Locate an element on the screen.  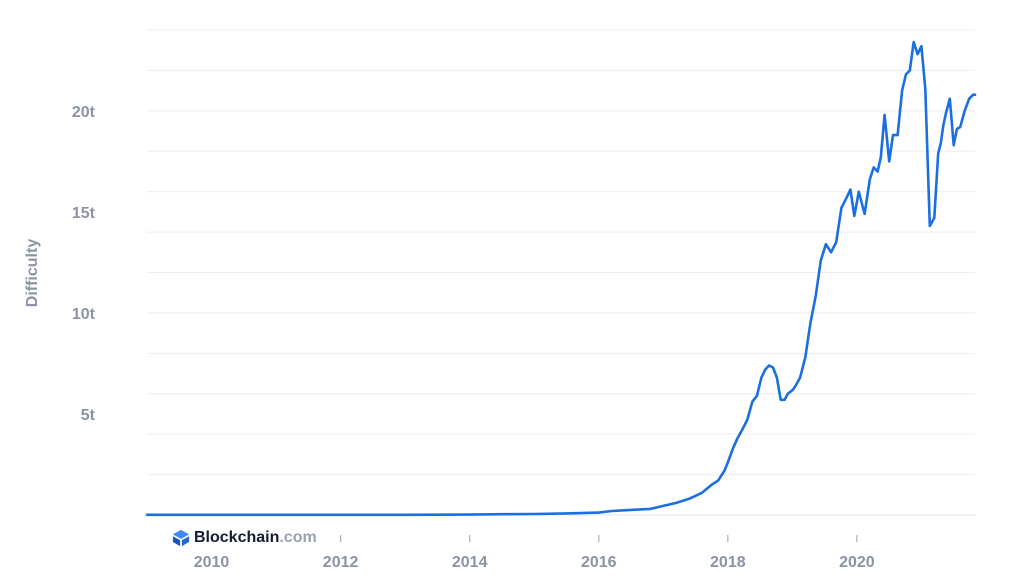
y-axis-label: Difficulty is located at coordinates (32, 273).